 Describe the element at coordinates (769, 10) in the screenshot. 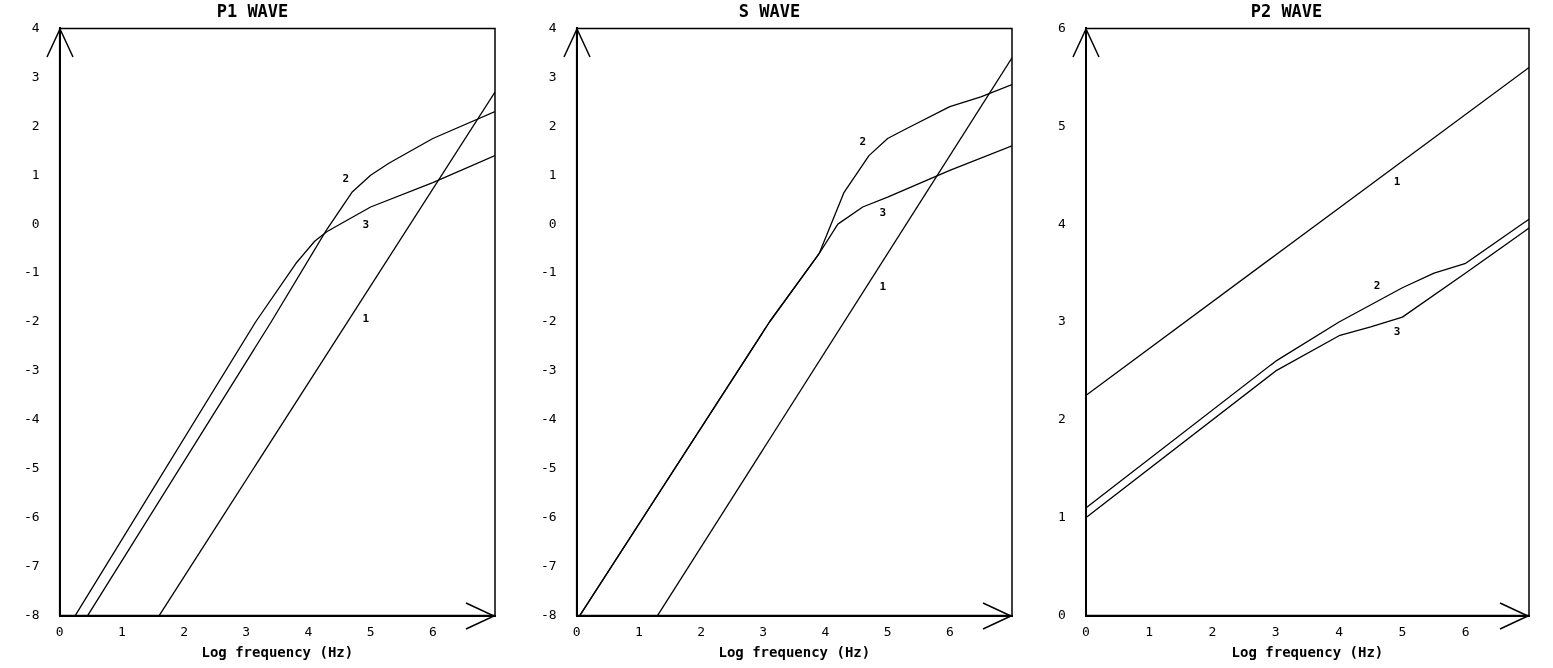

I see `chart-title: S WAVE` at that location.